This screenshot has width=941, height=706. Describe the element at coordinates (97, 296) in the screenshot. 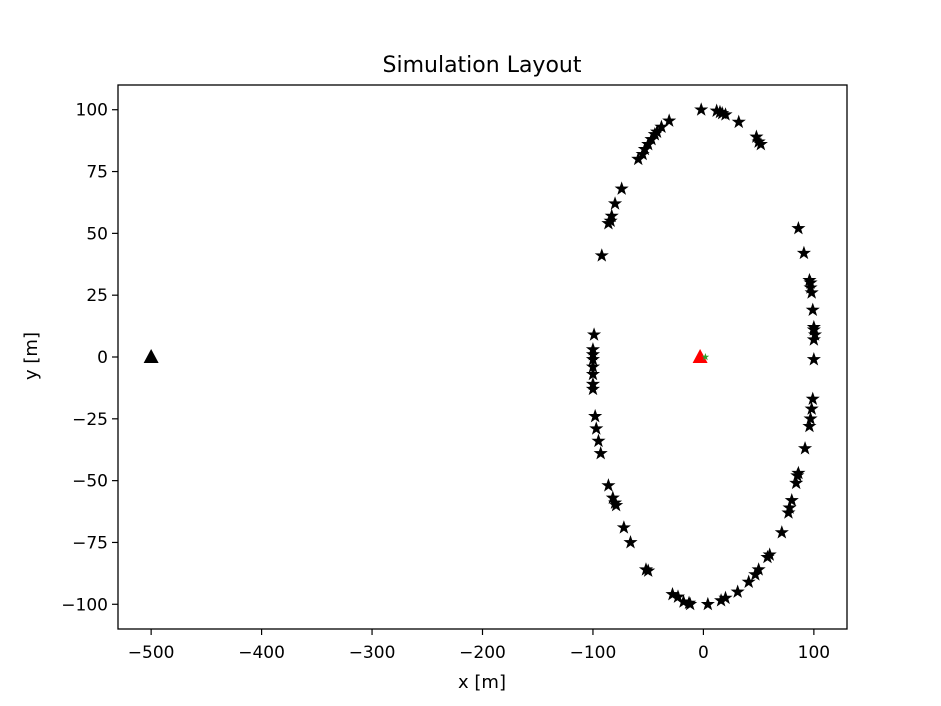

I see `y-tick-label: 25` at that location.